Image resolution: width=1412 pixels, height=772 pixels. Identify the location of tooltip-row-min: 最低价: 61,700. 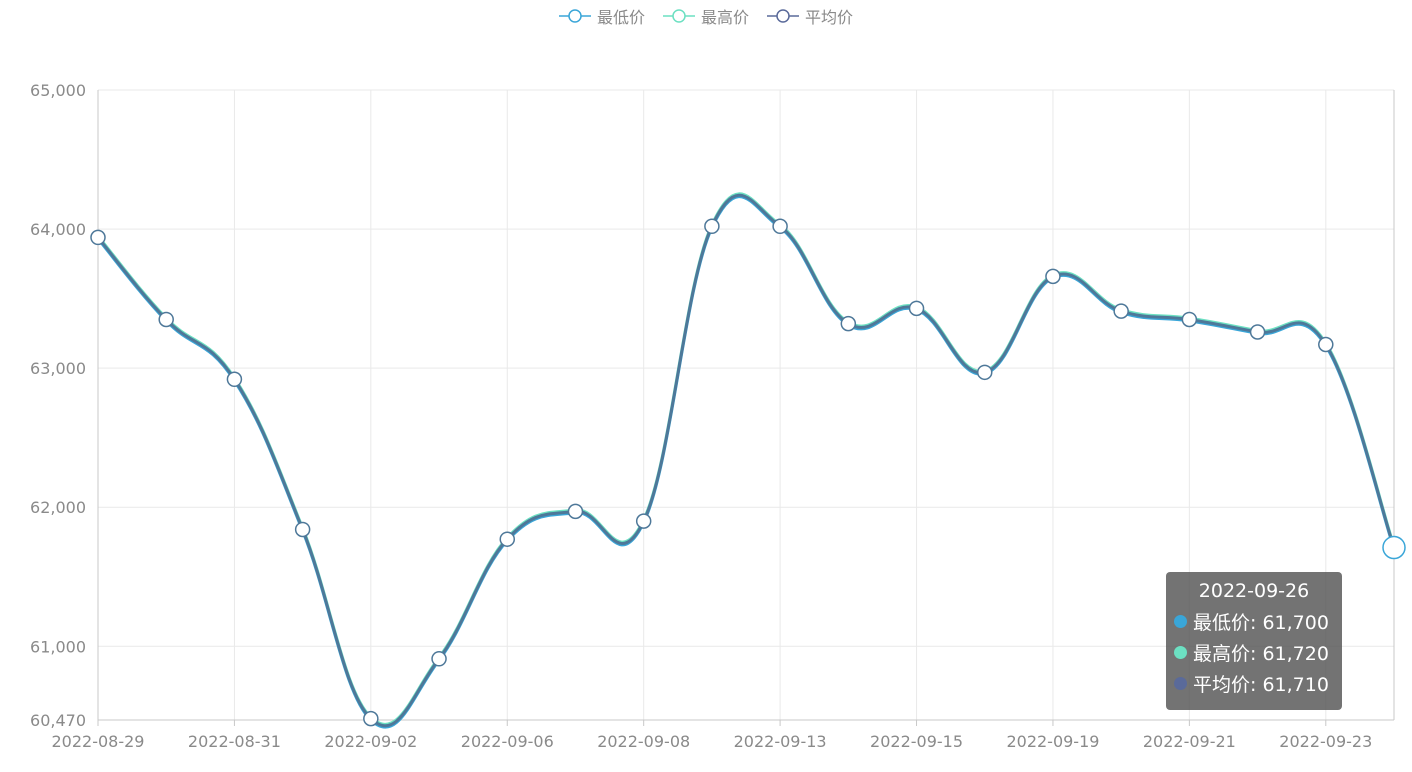
(1254, 621).